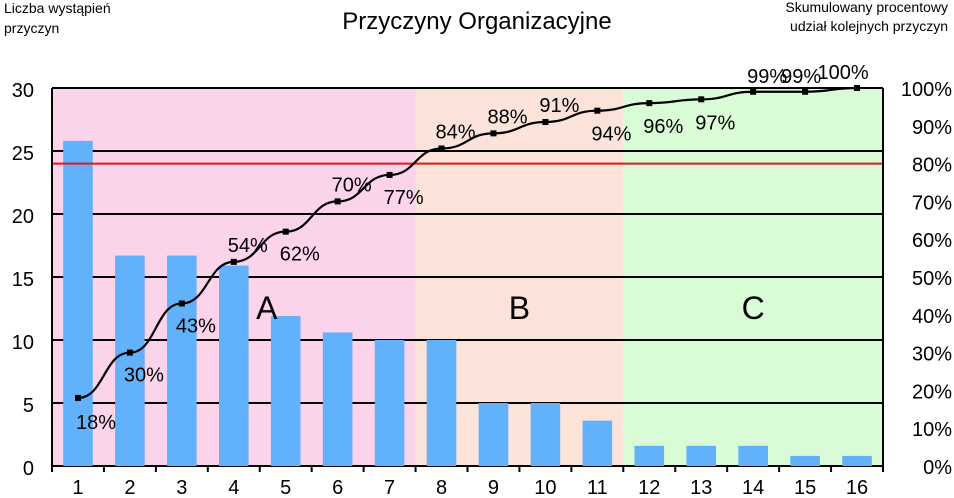  What do you see at coordinates (441, 487) in the screenshot?
I see `x-tick-label: 8` at bounding box center [441, 487].